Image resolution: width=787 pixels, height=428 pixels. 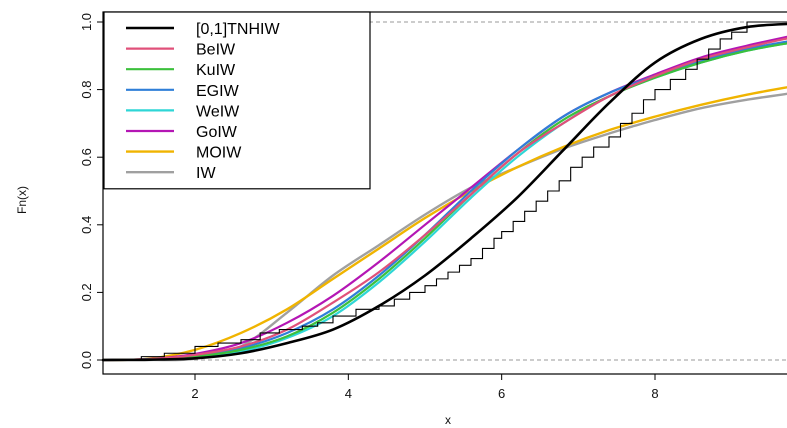 What do you see at coordinates (91, 191) in the screenshot?
I see `y-axis: 0.0 0.2 0.4 0.6 0.8 1.0` at bounding box center [91, 191].